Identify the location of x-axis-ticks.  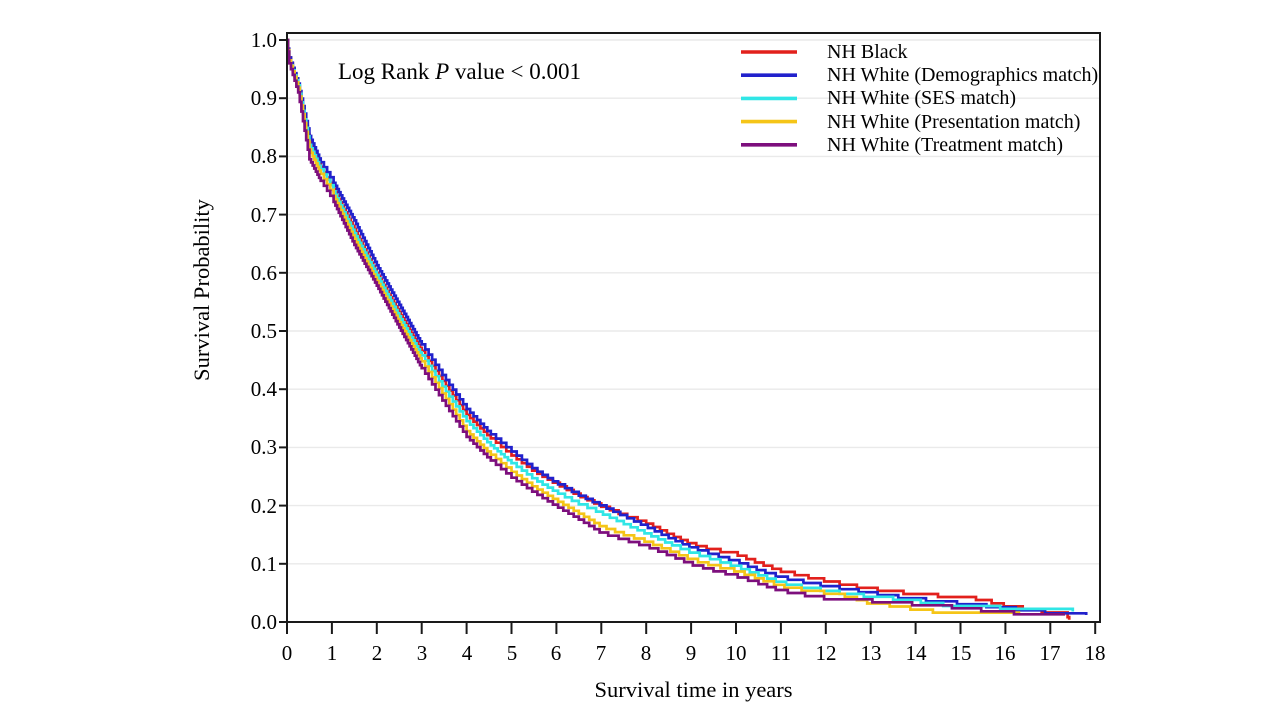
(691, 628).